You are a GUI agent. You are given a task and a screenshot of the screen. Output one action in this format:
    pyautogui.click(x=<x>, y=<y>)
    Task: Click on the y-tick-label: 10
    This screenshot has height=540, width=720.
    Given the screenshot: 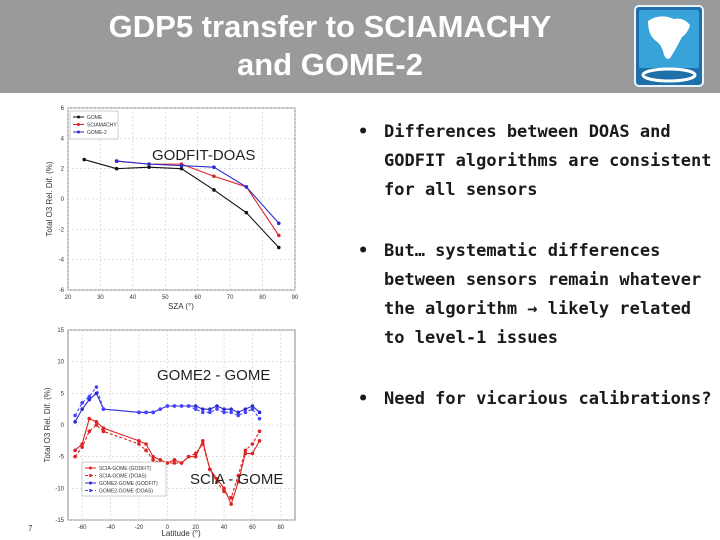 What is the action you would take?
    pyautogui.click(x=60, y=363)
    